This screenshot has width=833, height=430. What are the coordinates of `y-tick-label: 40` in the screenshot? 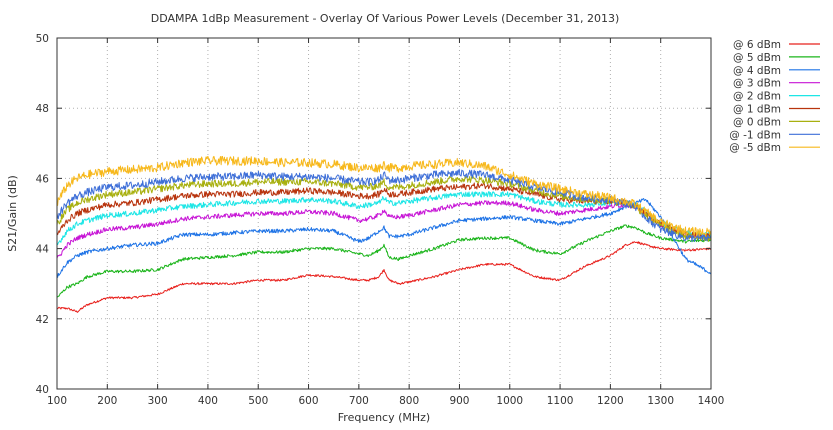 It's located at (42, 390).